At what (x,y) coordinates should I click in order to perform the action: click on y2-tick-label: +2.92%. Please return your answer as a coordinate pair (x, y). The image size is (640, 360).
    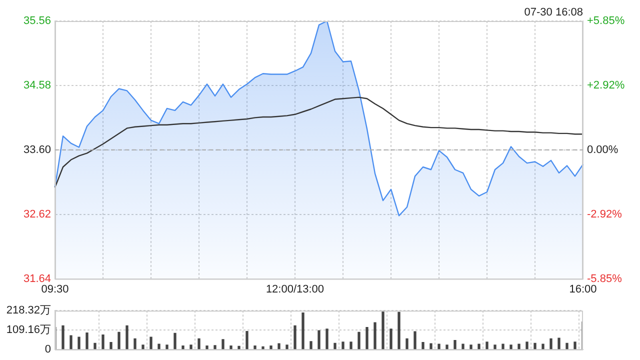
    Looking at the image, I should click on (606, 86).